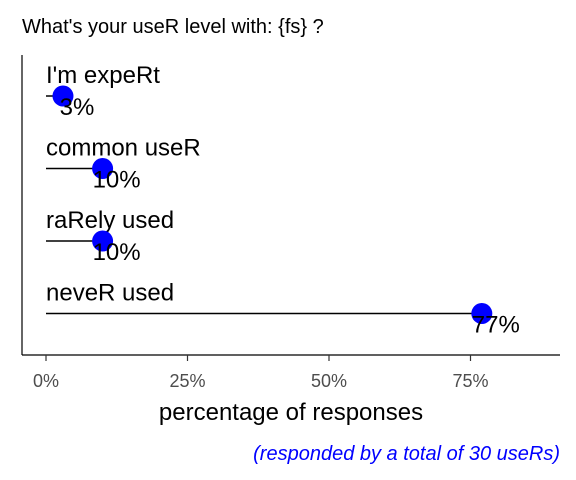 The width and height of the screenshot is (576, 480). What do you see at coordinates (406, 454) in the screenshot?
I see `chart-caption: (responded by a total of 30 useRs)` at bounding box center [406, 454].